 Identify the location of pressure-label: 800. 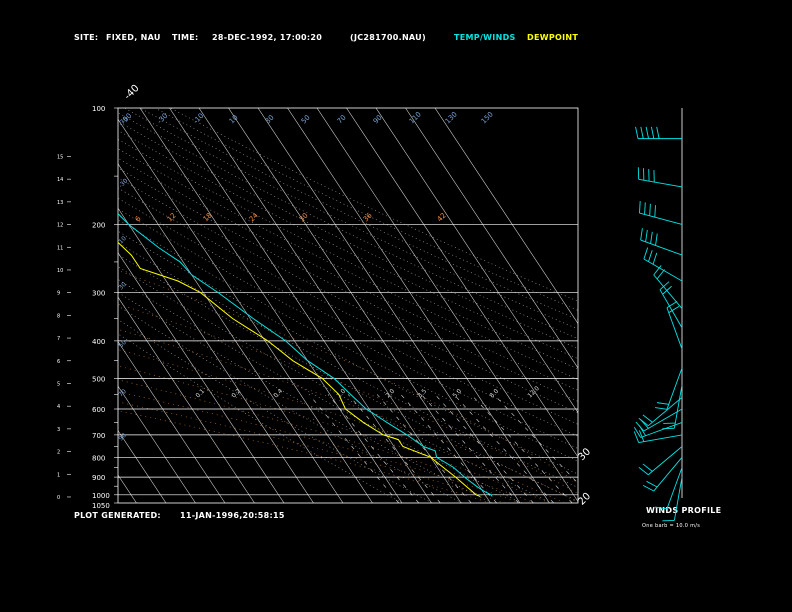
(98, 458).